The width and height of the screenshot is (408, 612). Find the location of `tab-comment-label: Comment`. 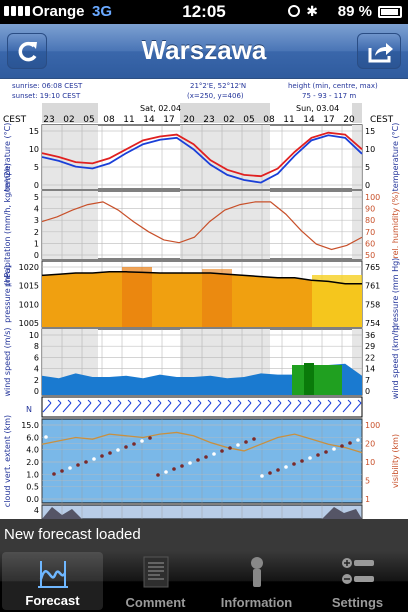

tab-comment-label: Comment is located at coordinates (155, 602).